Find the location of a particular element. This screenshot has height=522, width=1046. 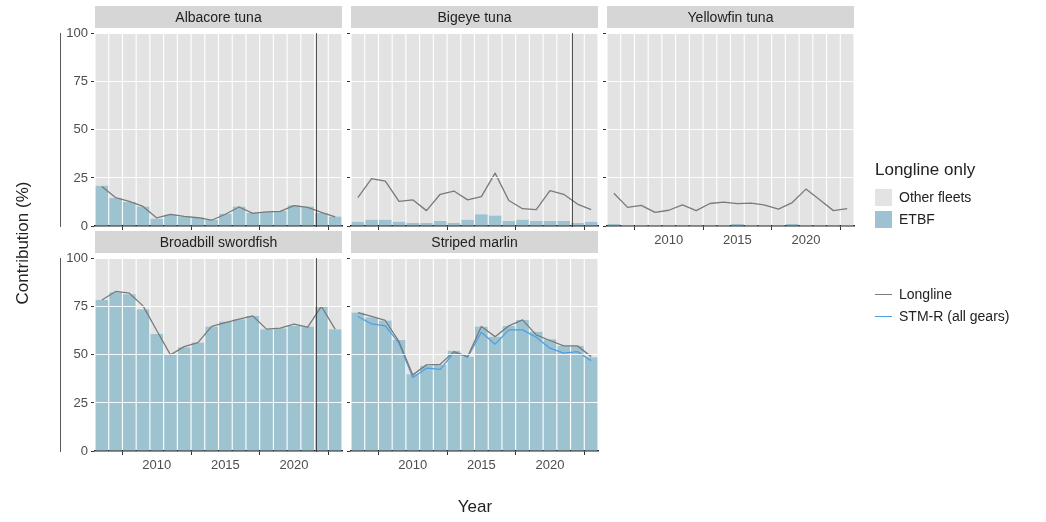

chart-title: Broadbill swordfish is located at coordinates (218, 242).